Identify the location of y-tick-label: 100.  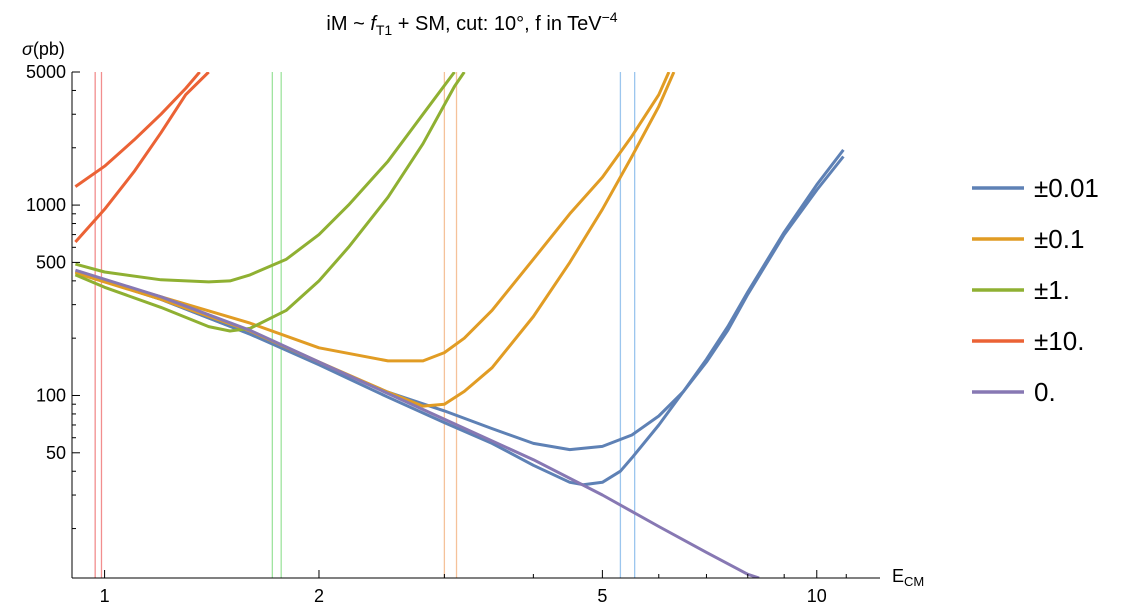
(51, 395).